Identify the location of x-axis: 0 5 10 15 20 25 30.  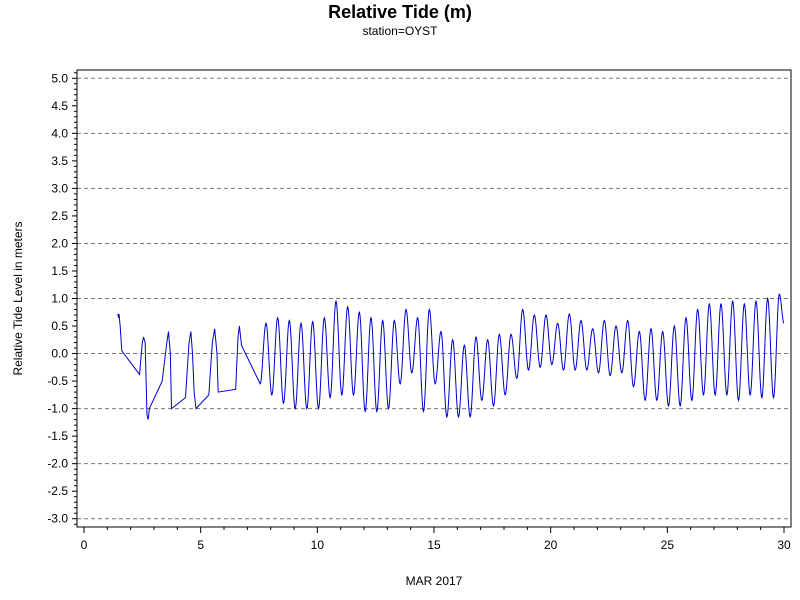
(436, 539).